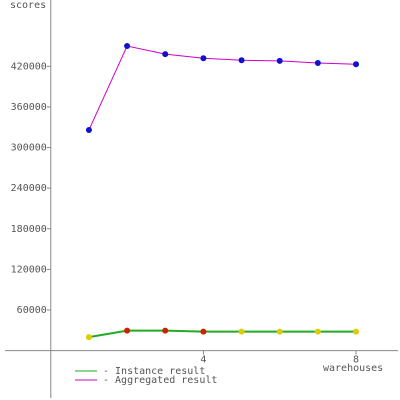 This screenshot has height=400, width=400. What do you see at coordinates (29, 148) in the screenshot?
I see `y-tick-label: 300000` at bounding box center [29, 148].